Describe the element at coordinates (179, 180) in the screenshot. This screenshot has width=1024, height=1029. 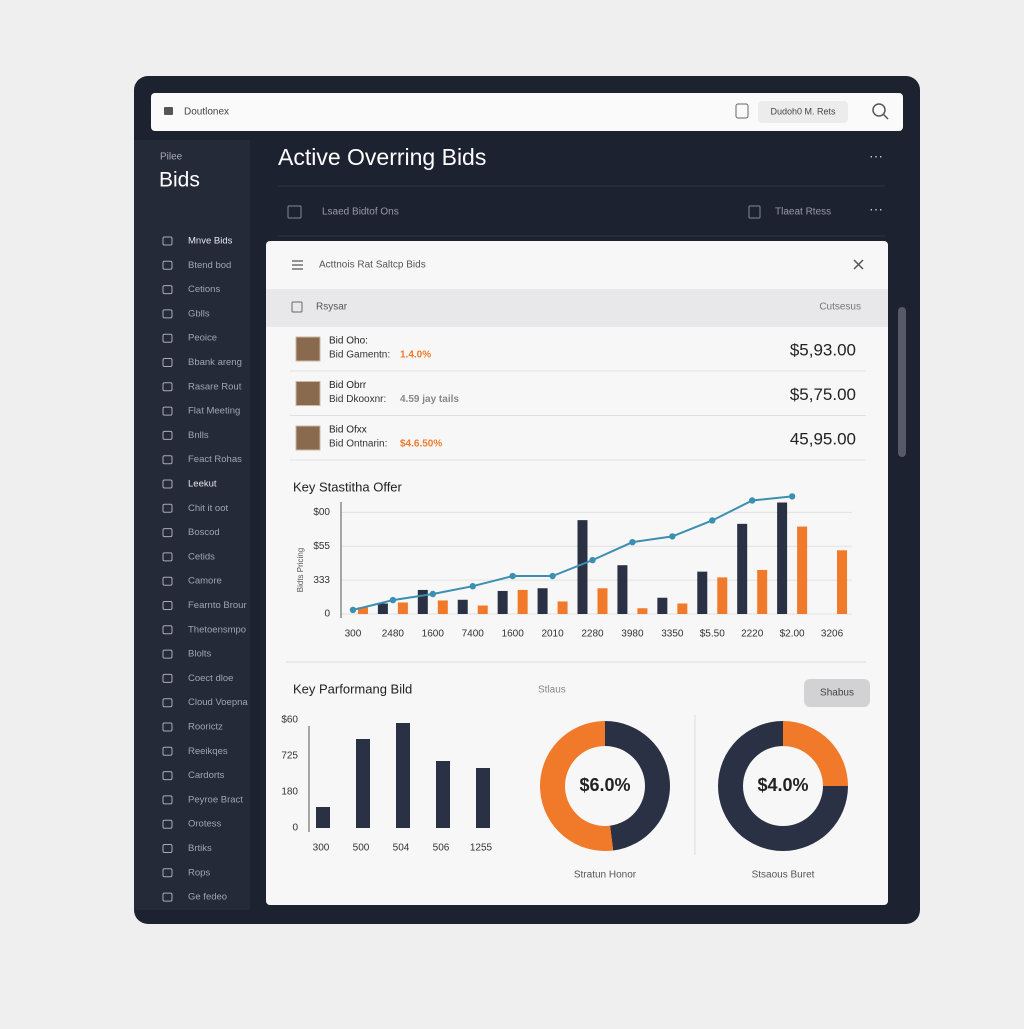
I see `sidebar-title: Bids` at that location.